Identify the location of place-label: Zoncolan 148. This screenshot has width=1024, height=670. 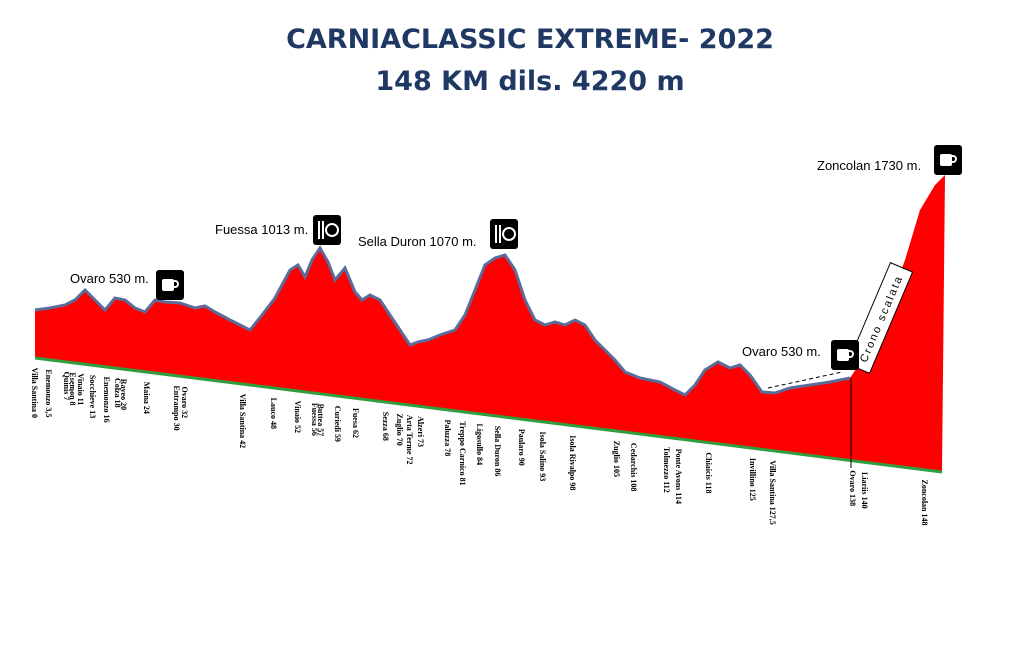
(924, 502).